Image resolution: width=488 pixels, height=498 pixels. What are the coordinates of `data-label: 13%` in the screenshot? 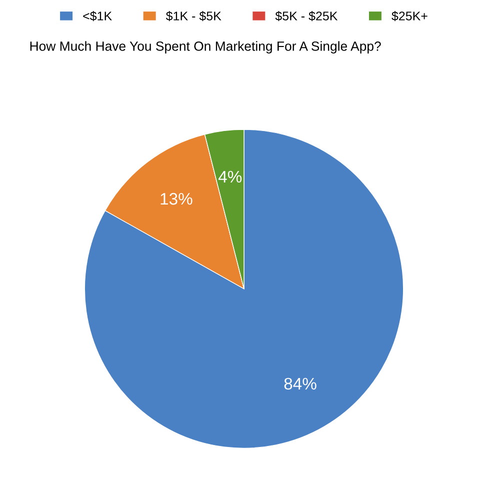 It's located at (176, 198).